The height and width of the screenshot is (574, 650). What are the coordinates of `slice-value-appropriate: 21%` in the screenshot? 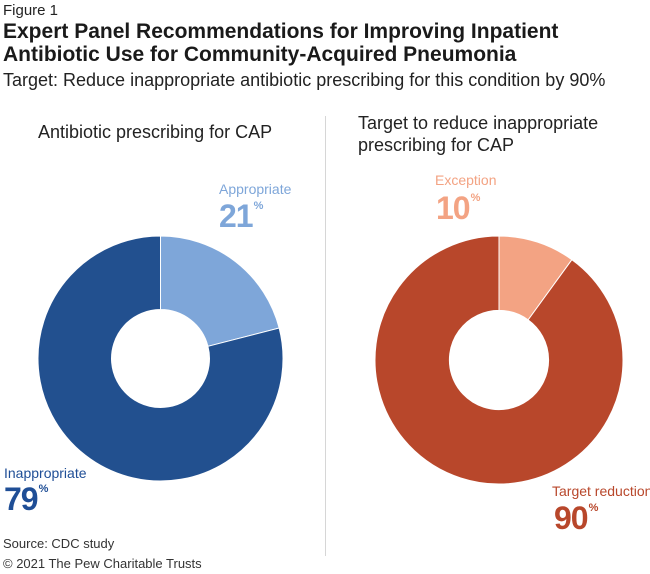 It's located at (241, 216).